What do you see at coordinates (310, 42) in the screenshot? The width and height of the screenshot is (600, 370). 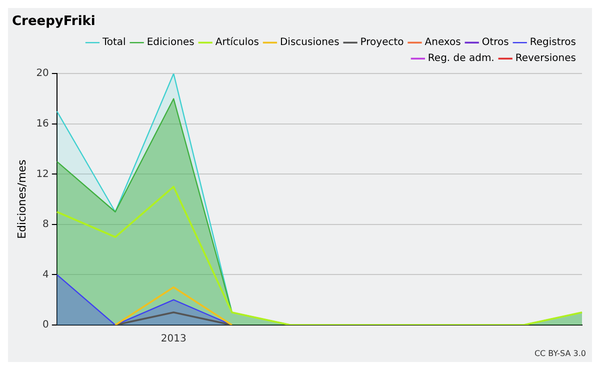 I see `legend-label: Discusiones` at bounding box center [310, 42].